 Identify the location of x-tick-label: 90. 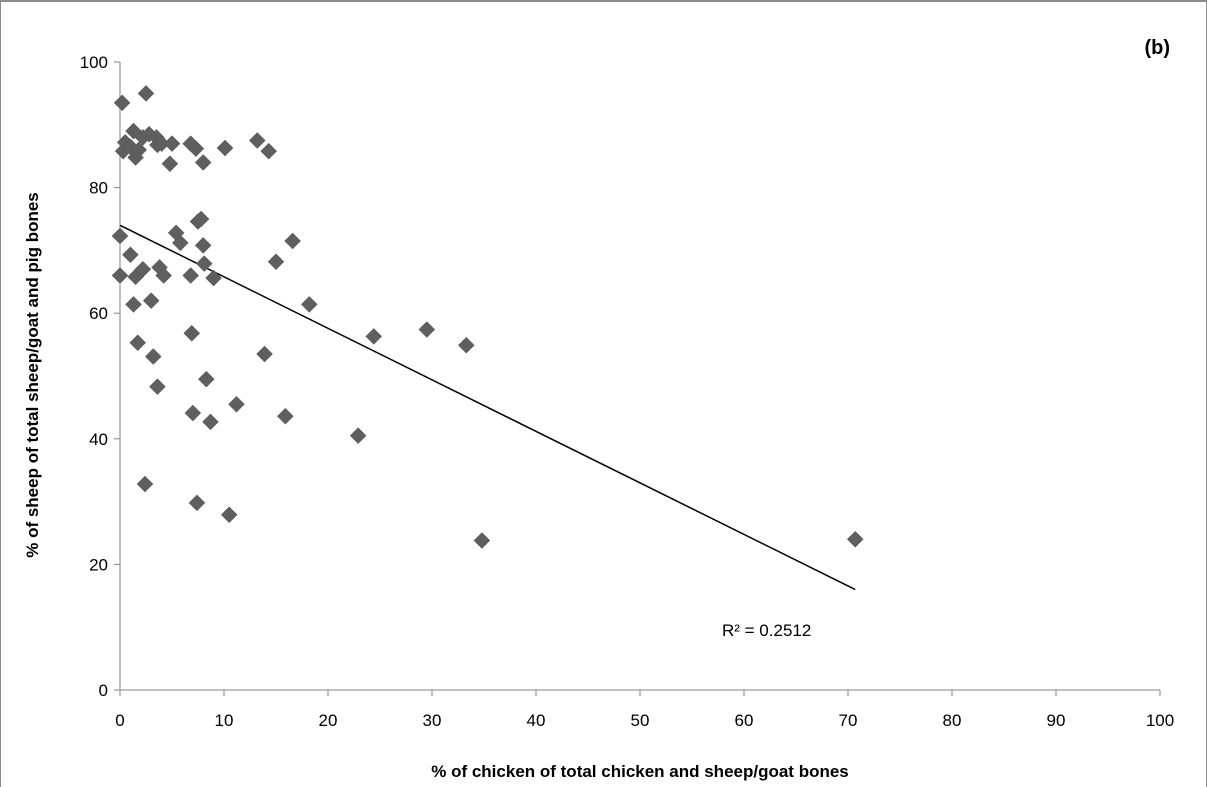
(1056, 720).